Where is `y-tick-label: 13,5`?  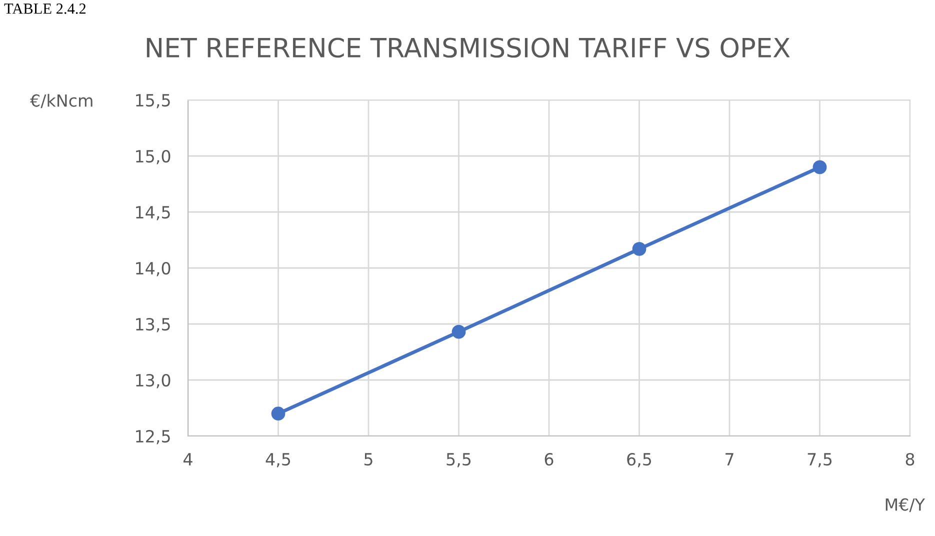 y-tick-label: 13,5 is located at coordinates (153, 325).